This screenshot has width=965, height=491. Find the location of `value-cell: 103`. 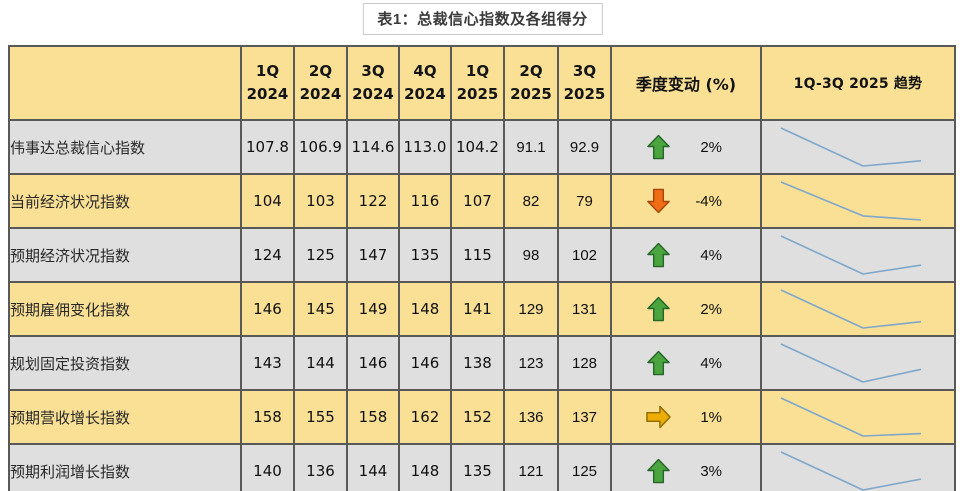

value-cell: 103 is located at coordinates (320, 201).